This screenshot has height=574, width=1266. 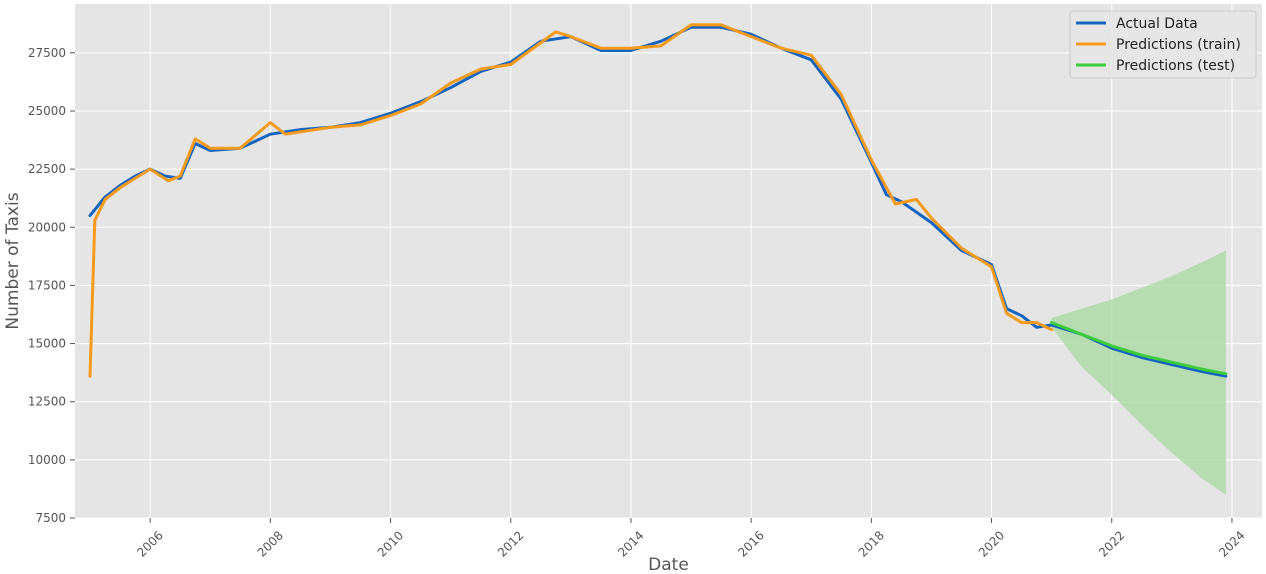 What do you see at coordinates (510, 543) in the screenshot?
I see `x-tick-label: 2012` at bounding box center [510, 543].